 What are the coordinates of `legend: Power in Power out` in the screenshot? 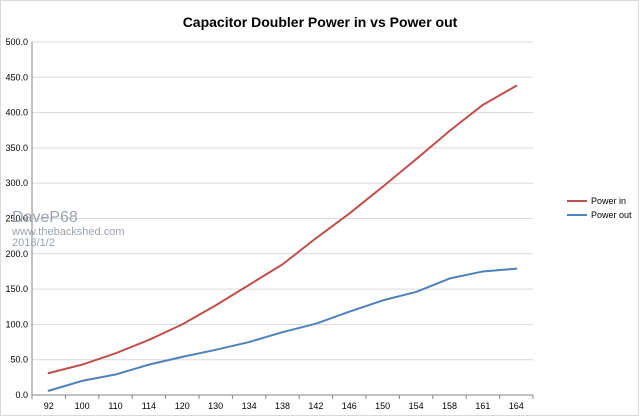 It's located at (599, 208).